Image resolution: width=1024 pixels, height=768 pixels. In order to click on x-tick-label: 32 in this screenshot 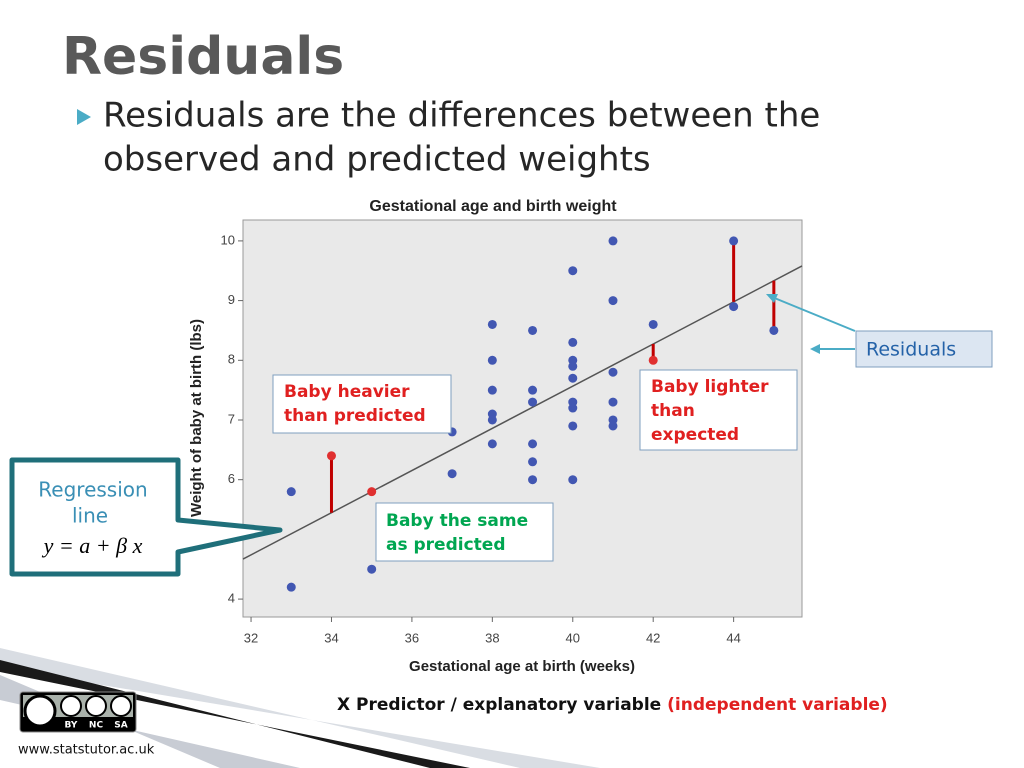, I will do `click(251, 637)`.